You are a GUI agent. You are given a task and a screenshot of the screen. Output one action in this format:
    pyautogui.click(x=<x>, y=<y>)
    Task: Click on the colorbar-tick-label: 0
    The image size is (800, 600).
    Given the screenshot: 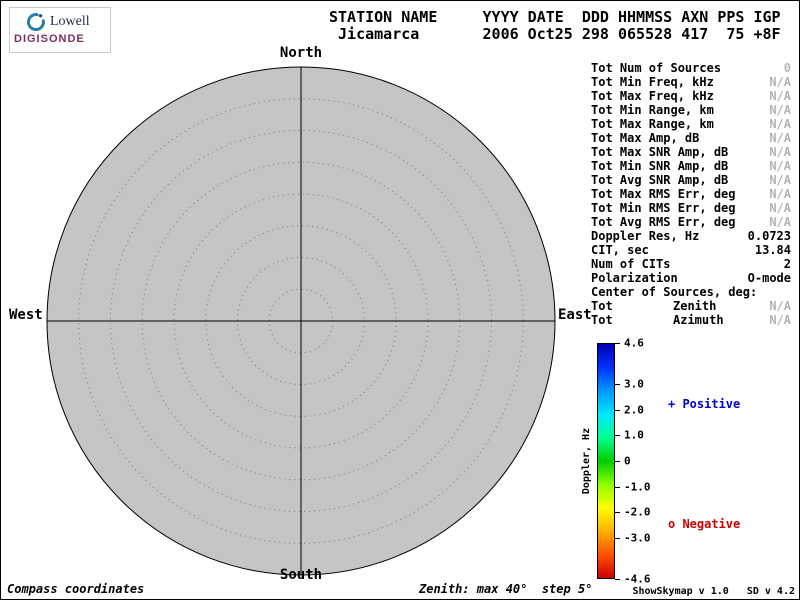 What is the action you would take?
    pyautogui.click(x=627, y=461)
    